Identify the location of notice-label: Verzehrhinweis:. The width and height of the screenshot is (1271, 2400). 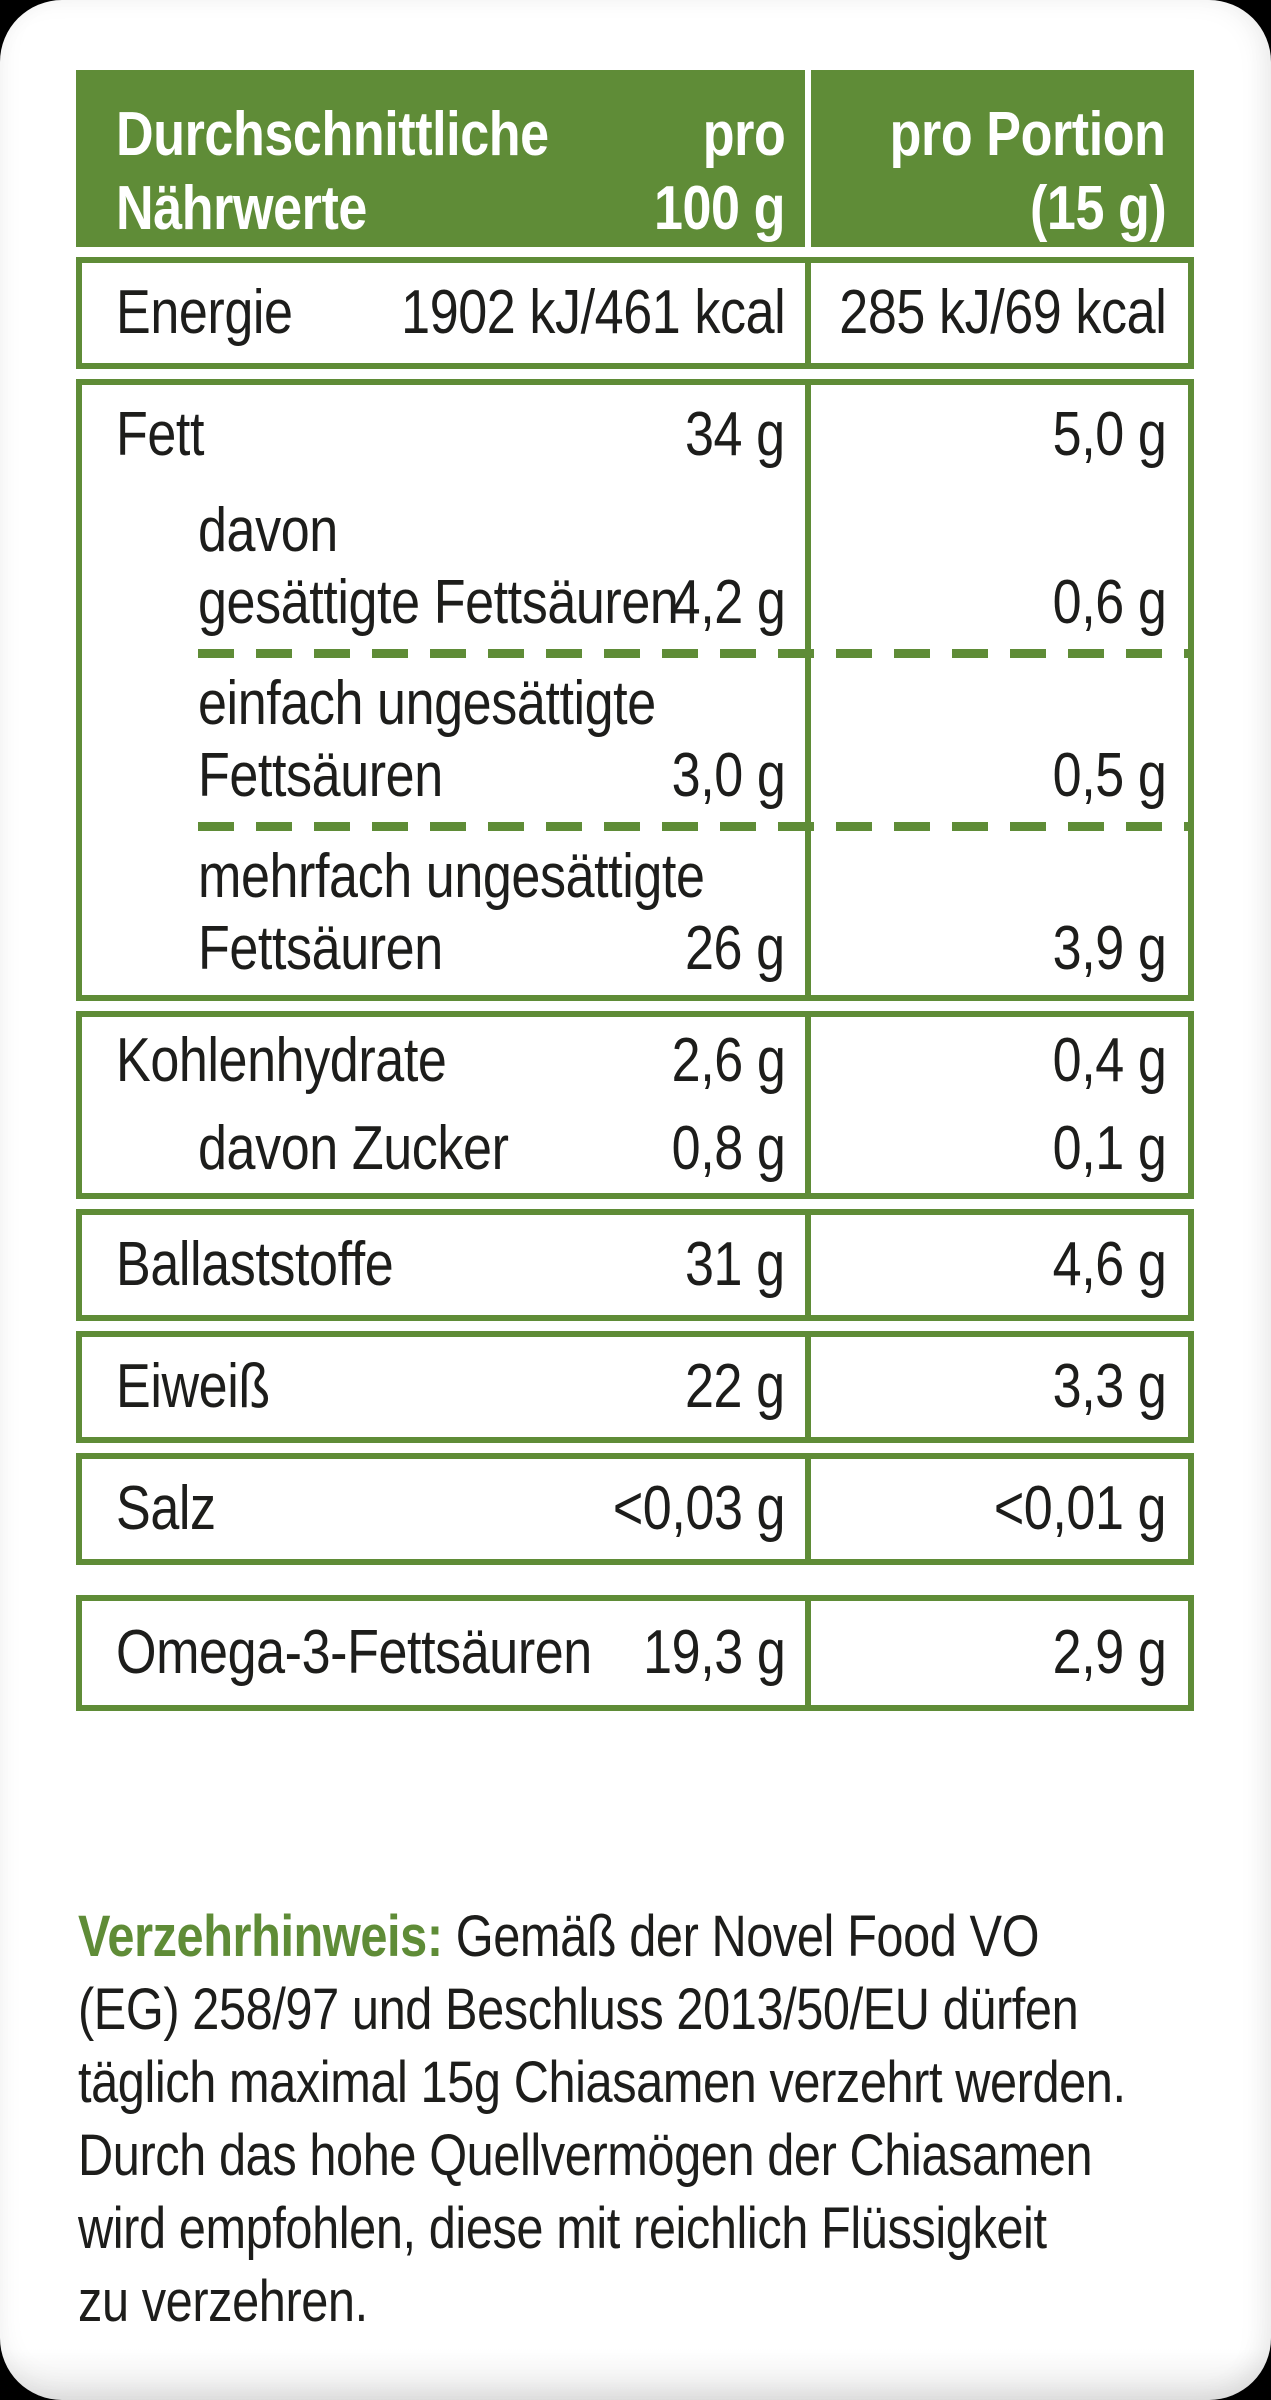
(260, 1936).